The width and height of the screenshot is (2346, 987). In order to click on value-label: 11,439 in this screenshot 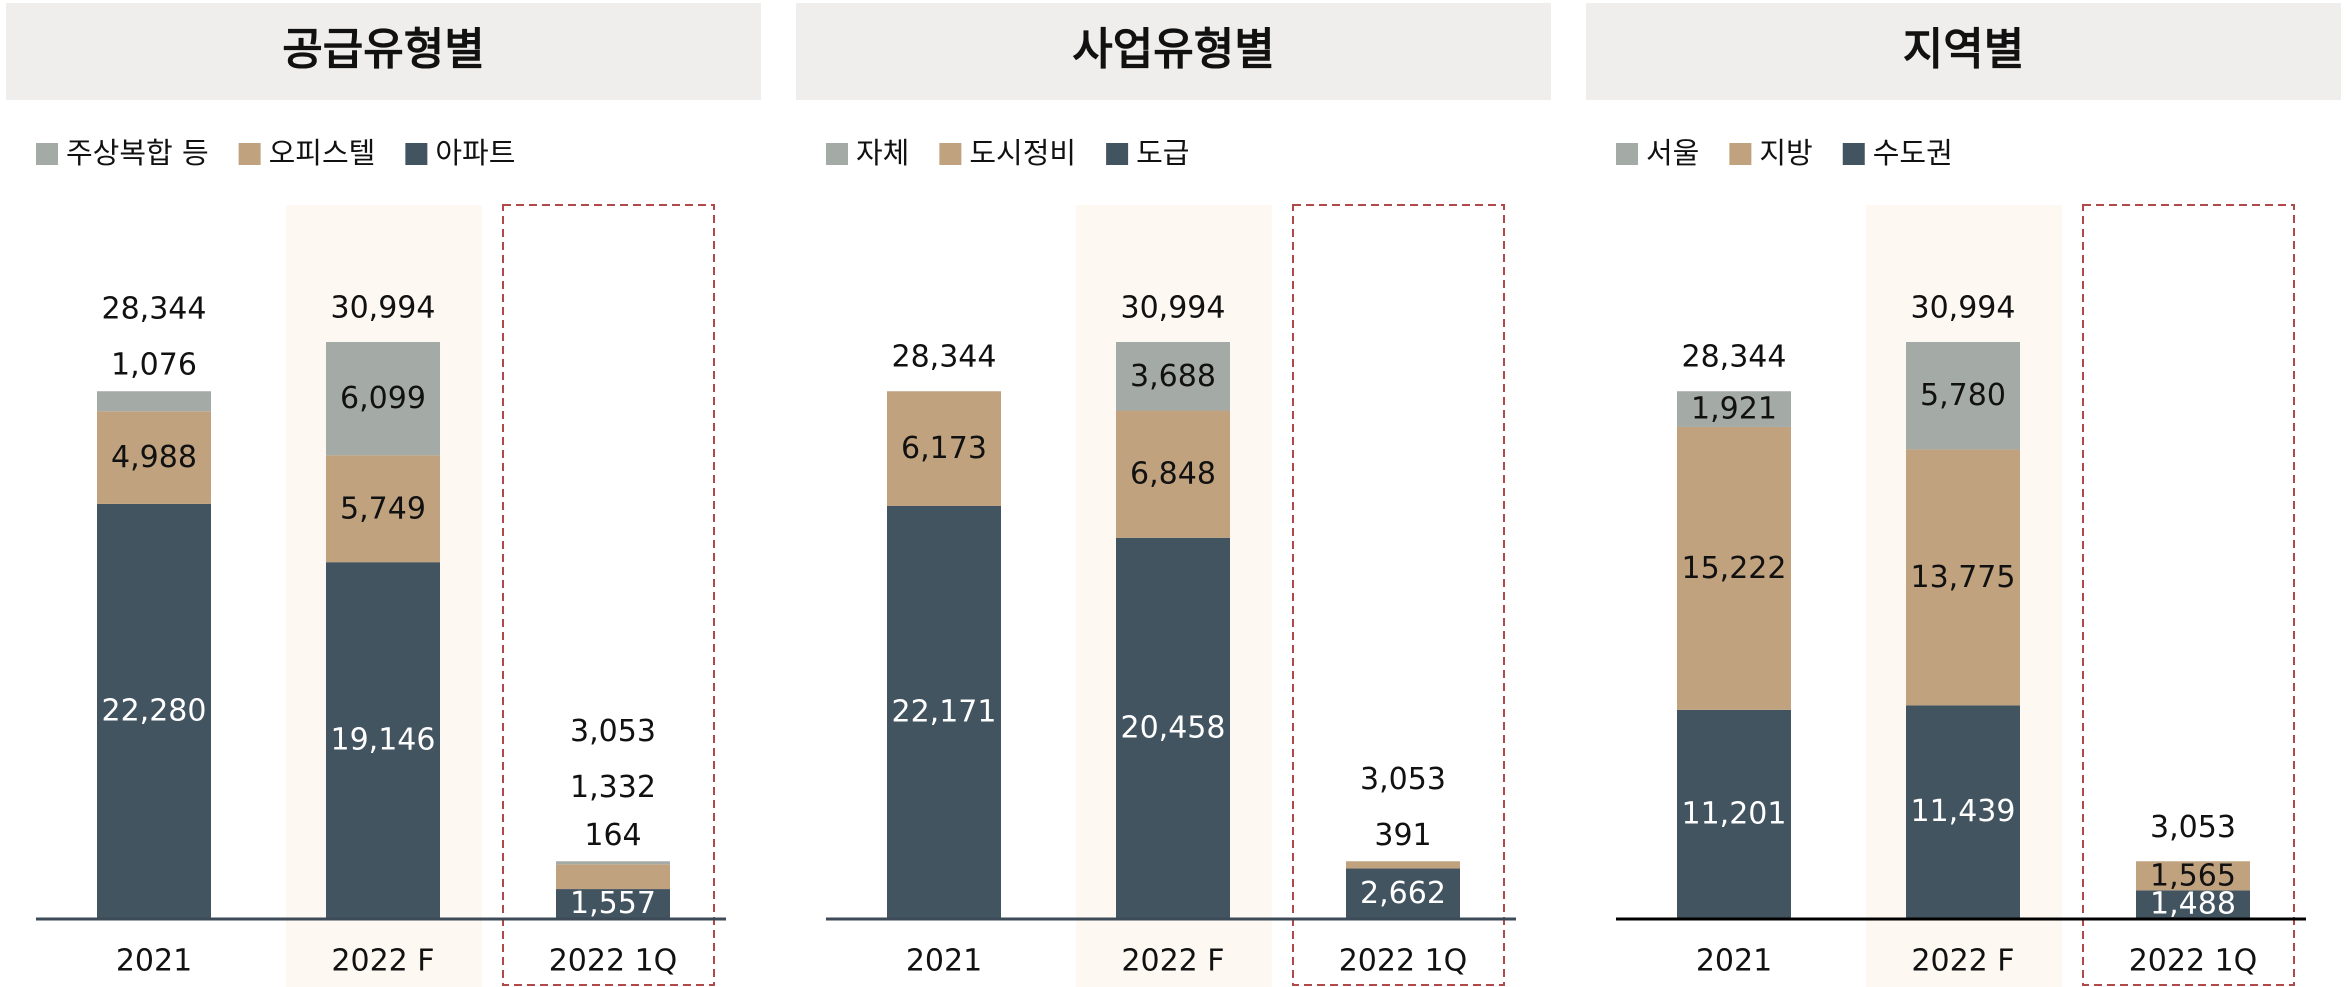, I will do `click(1963, 811)`.